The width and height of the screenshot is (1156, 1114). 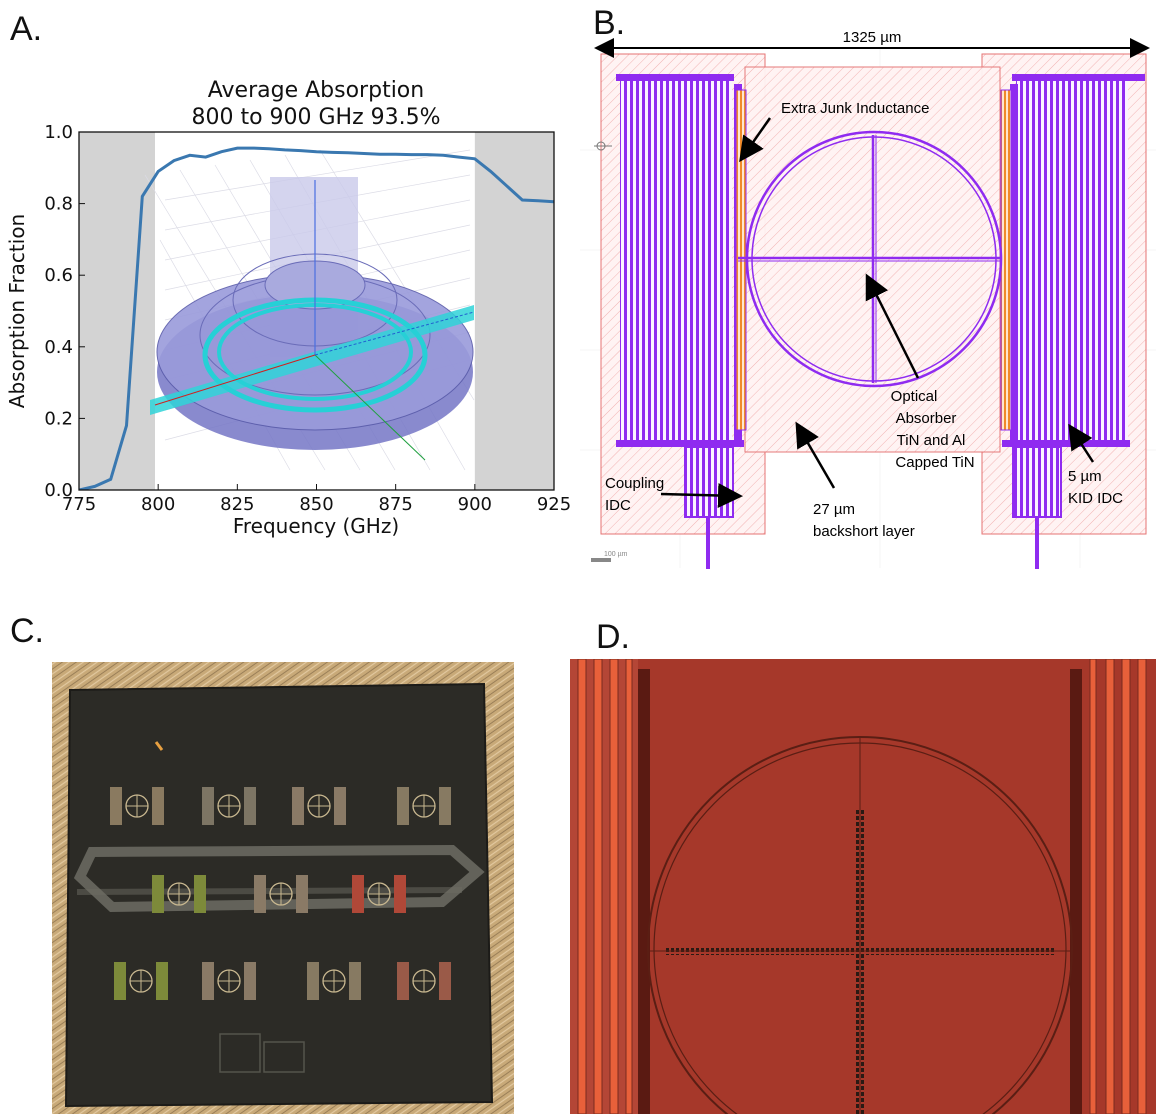 I want to click on y-tick-label: 0.8, so click(x=58, y=204).